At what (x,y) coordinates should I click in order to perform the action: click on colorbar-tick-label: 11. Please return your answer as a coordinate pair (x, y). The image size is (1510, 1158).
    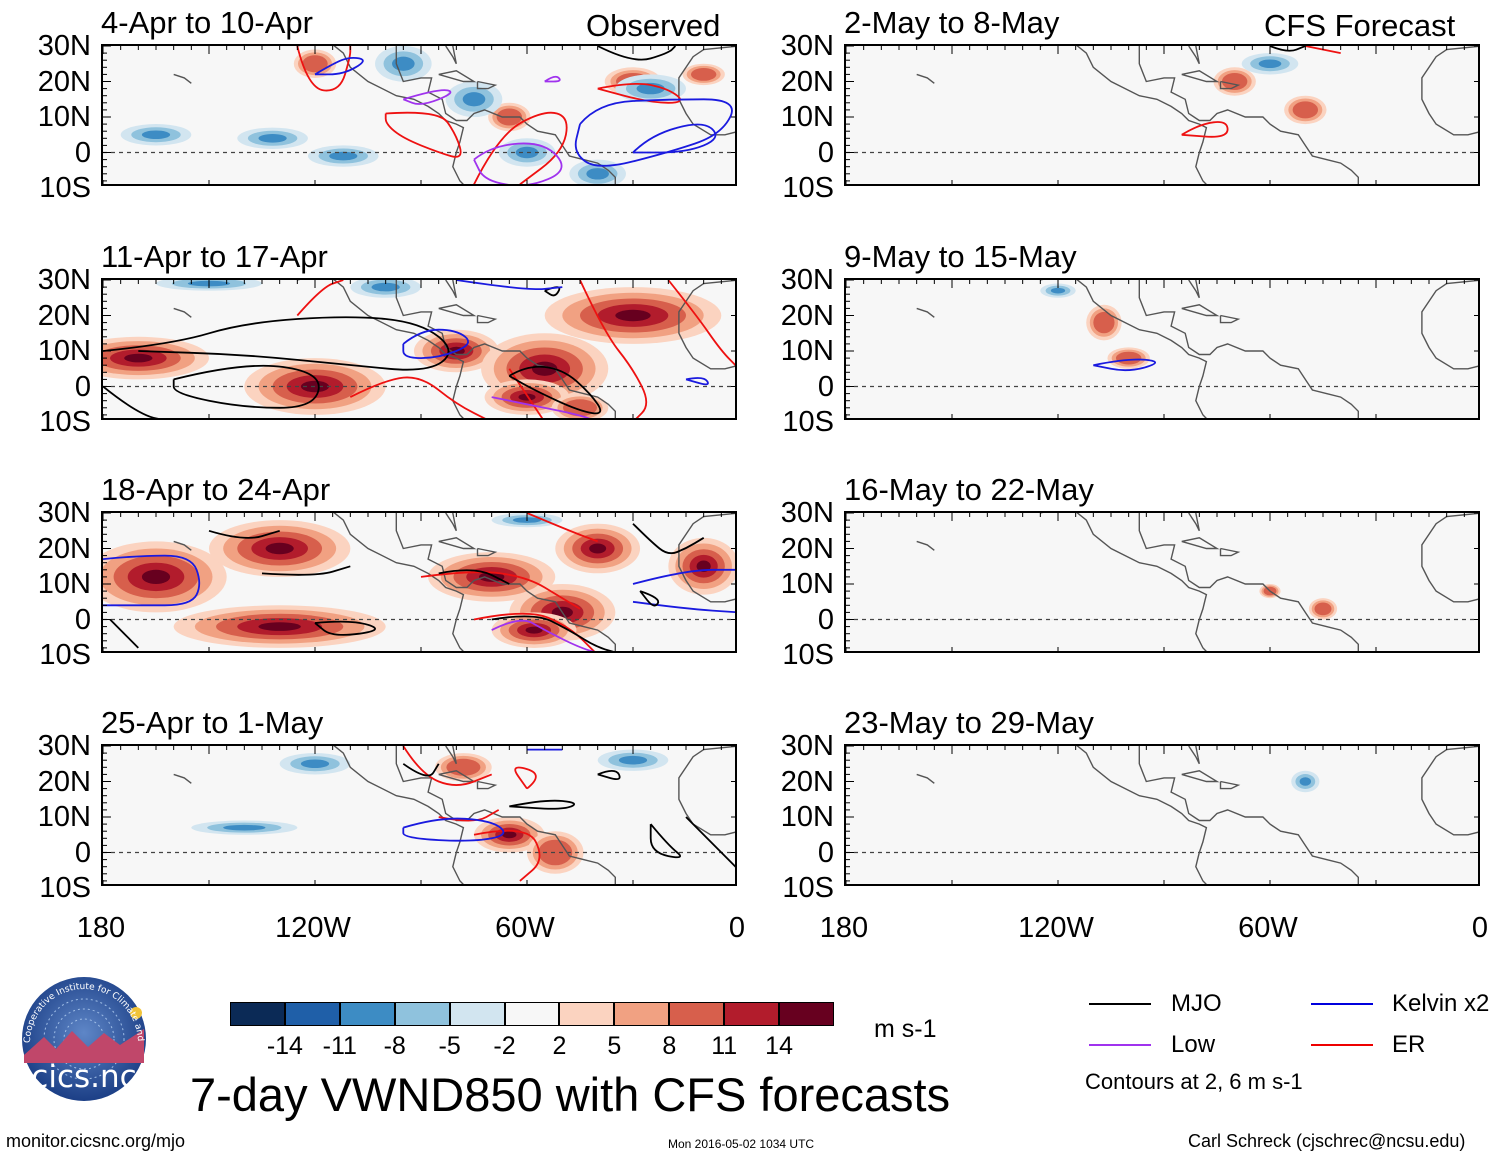
    Looking at the image, I should click on (724, 1046).